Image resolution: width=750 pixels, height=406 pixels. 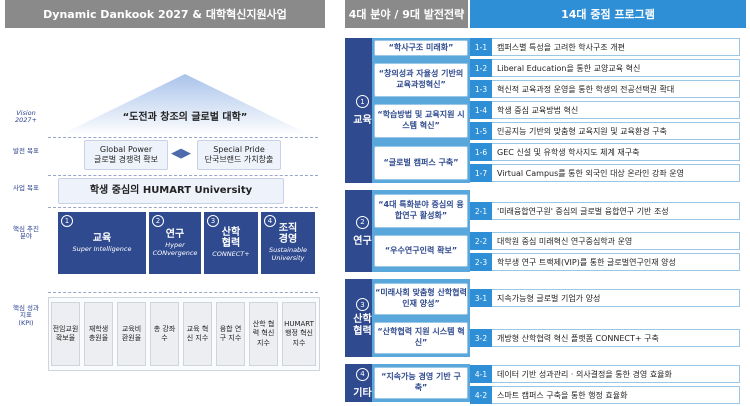 What do you see at coordinates (239, 159) in the screenshot?
I see `goal-line2: 단국브랜드 가치창출` at bounding box center [239, 159].